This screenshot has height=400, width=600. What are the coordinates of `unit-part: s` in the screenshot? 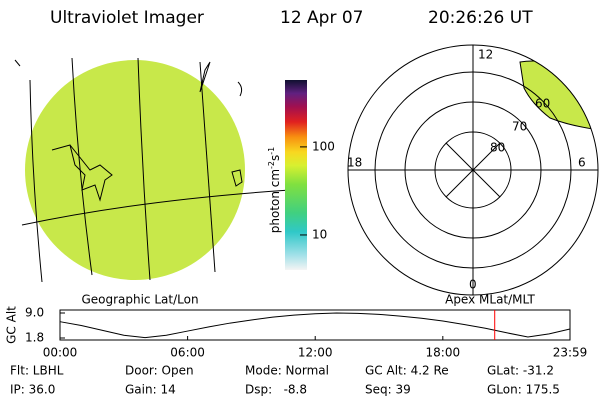 It's located at (275, 158).